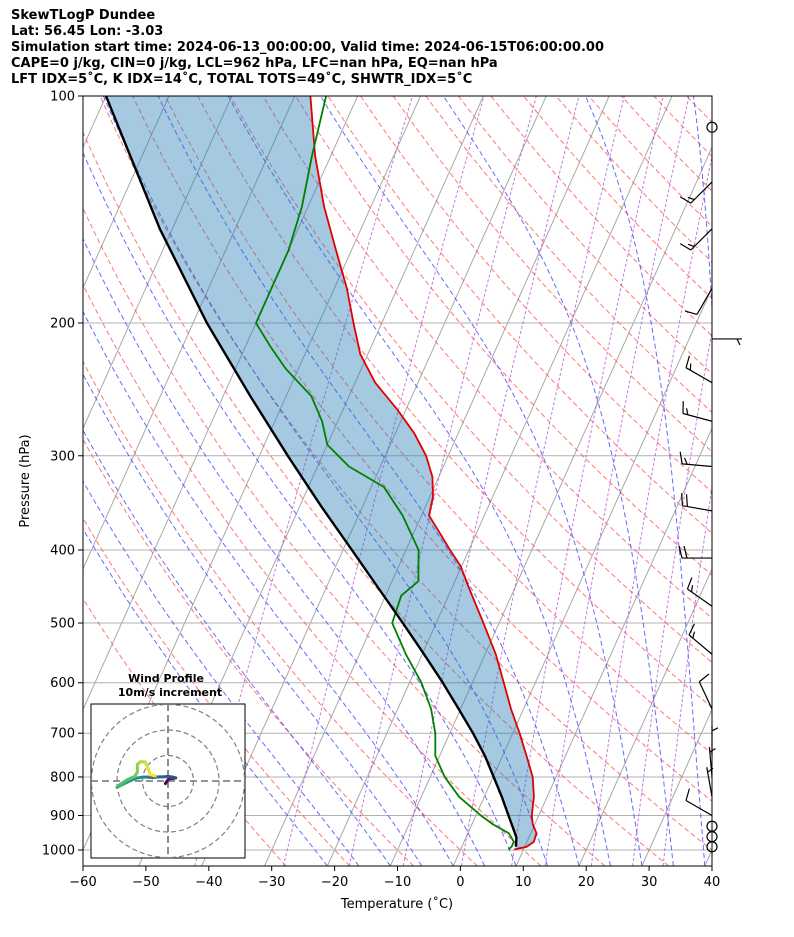 This screenshot has width=794, height=937. Describe the element at coordinates (397, 882) in the screenshot. I see `x-tick-label: −10` at that location.